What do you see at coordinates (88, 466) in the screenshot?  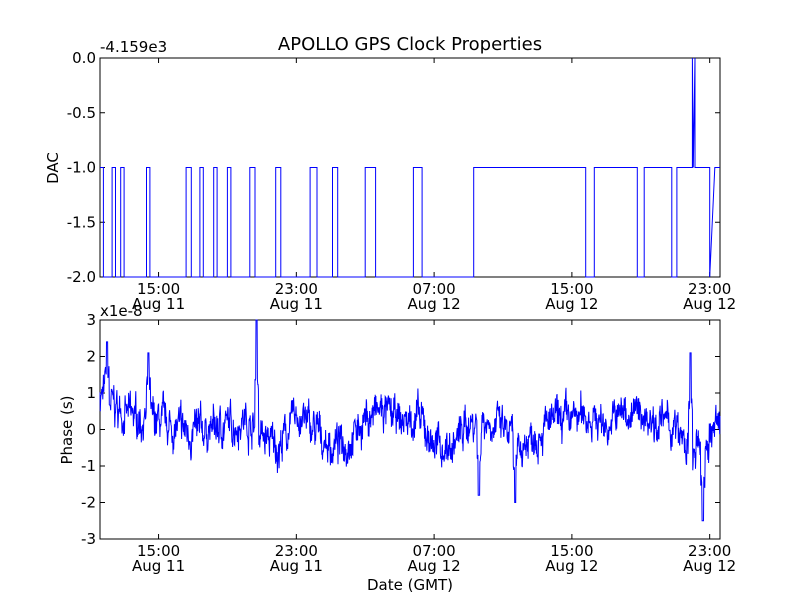 I see `y-tick-label: -1` at bounding box center [88, 466].